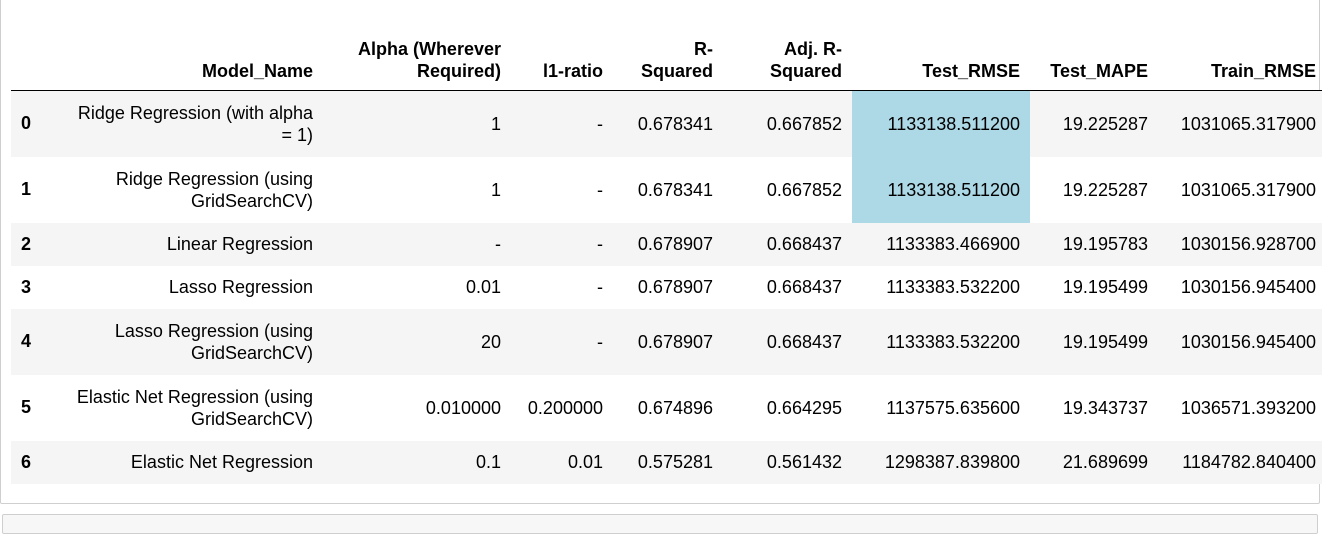  I want to click on row-index: 5, so click(26, 407).